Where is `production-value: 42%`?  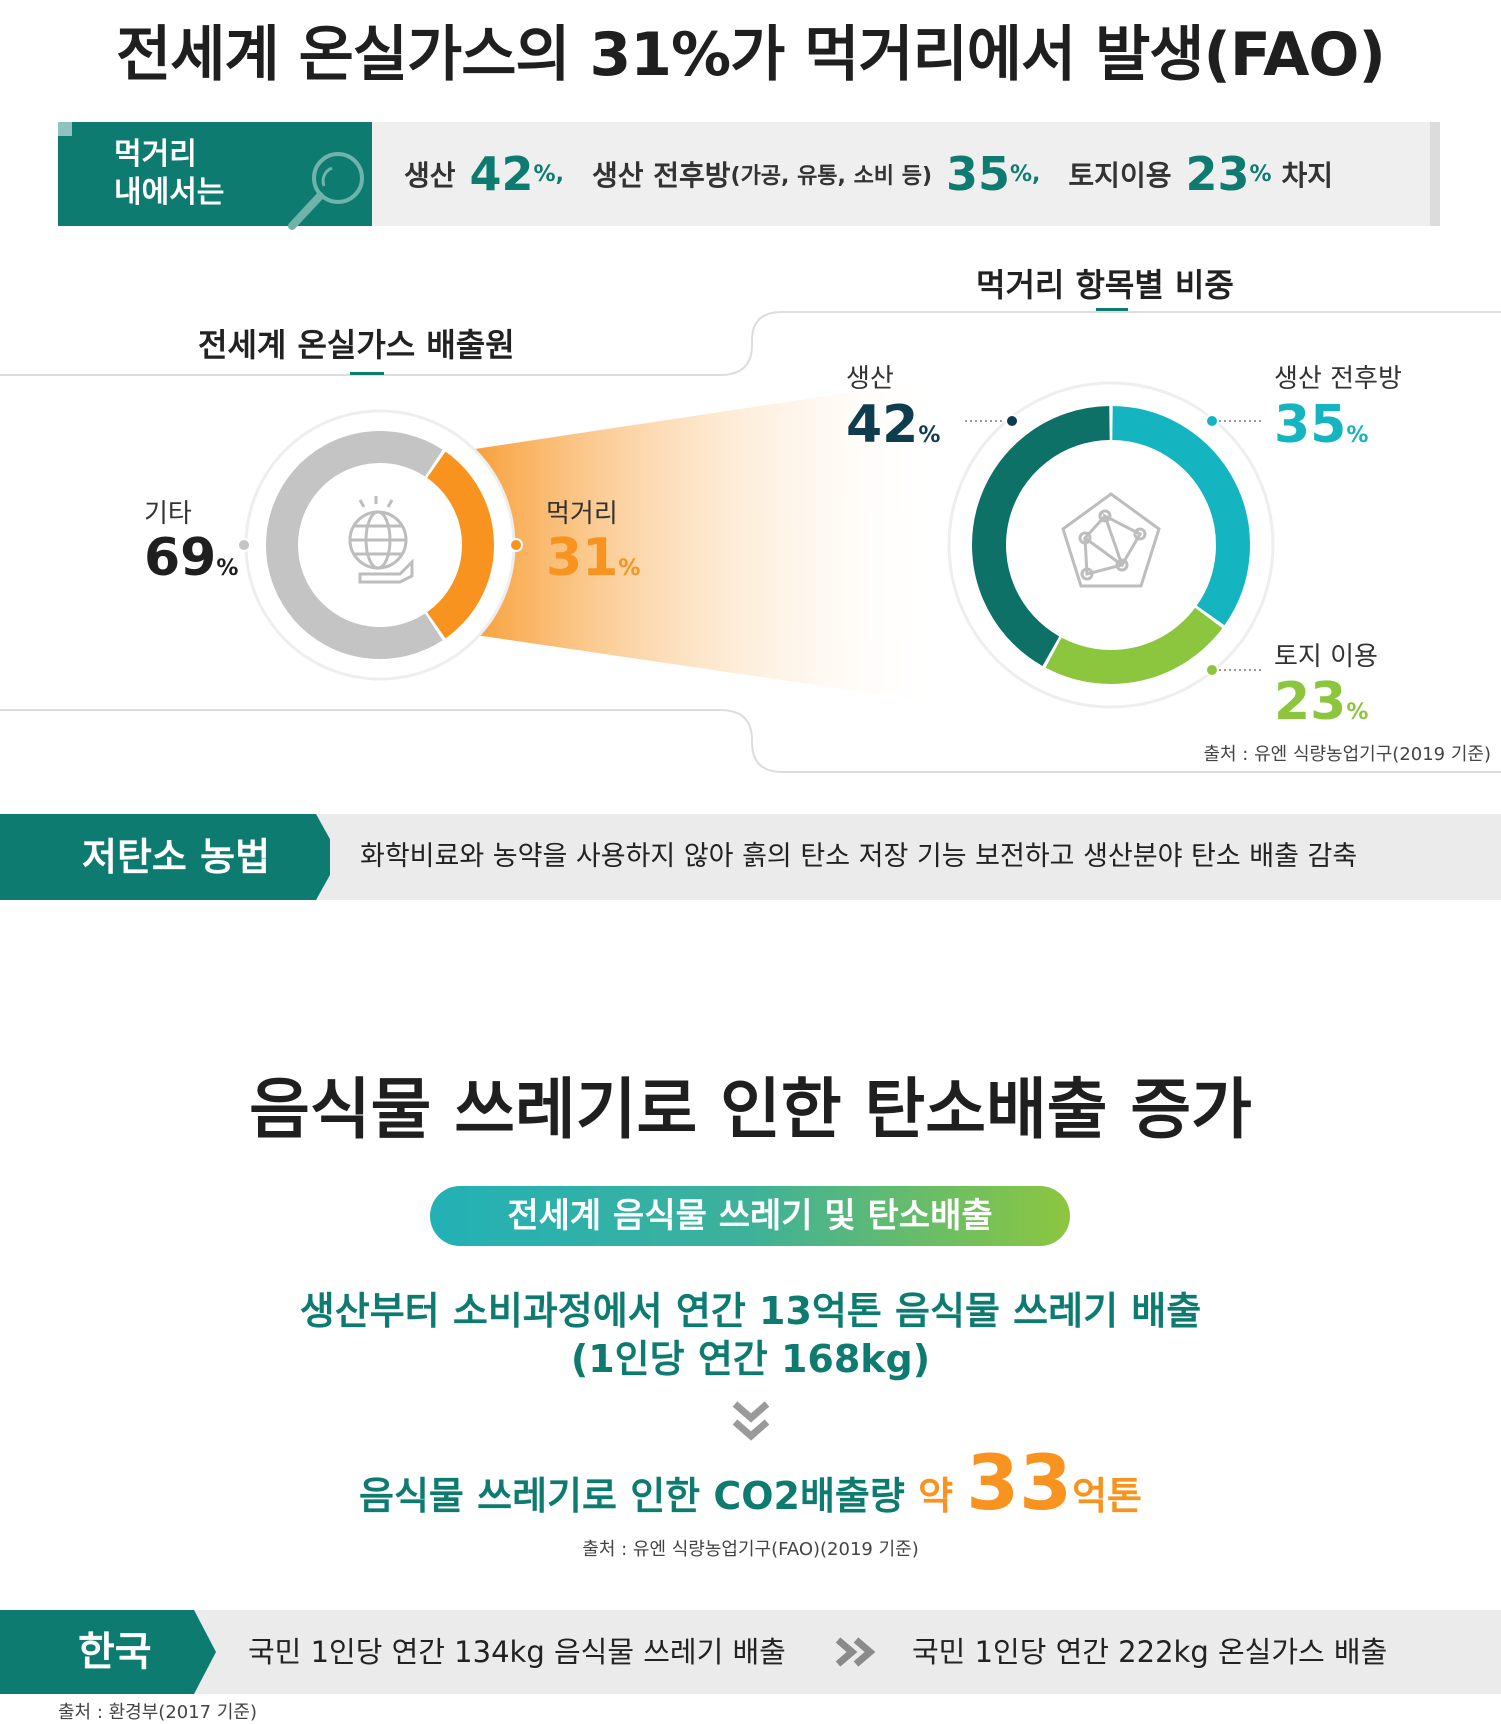 production-value: 42% is located at coordinates (893, 425).